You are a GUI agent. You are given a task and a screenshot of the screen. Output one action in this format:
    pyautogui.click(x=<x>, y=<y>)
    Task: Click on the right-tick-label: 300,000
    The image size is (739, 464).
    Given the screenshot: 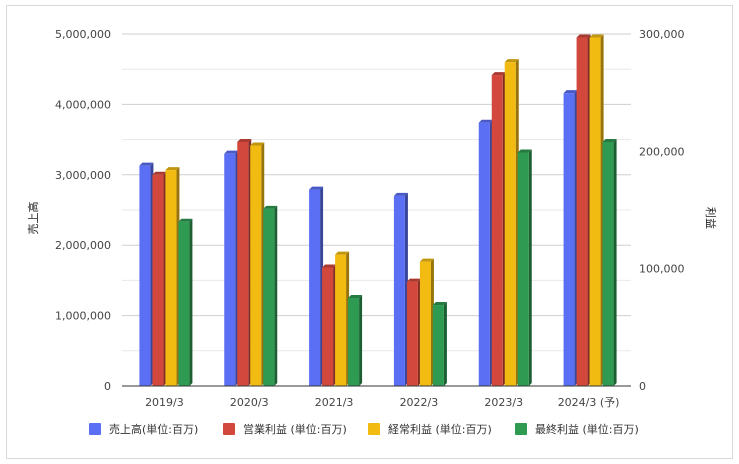 What is the action you would take?
    pyautogui.click(x=662, y=34)
    